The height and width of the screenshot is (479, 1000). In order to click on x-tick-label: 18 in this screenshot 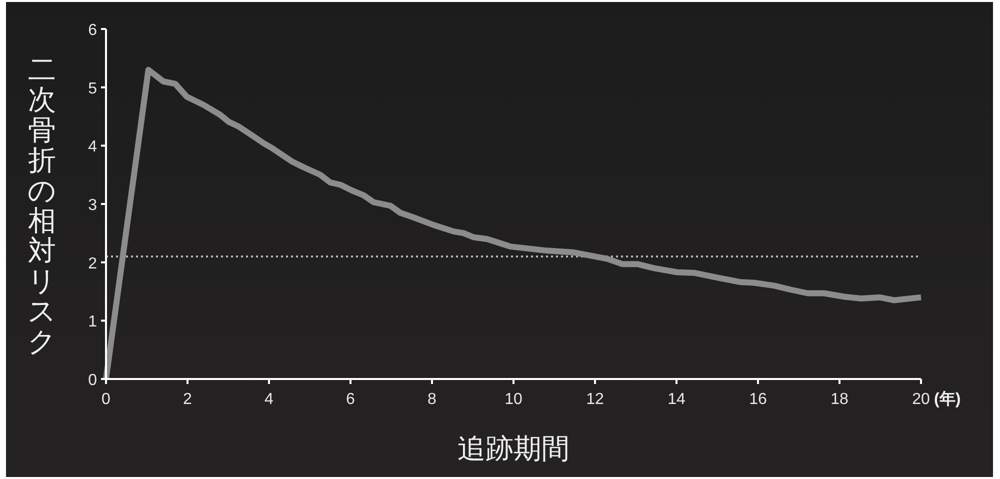, I will do `click(839, 399)`.